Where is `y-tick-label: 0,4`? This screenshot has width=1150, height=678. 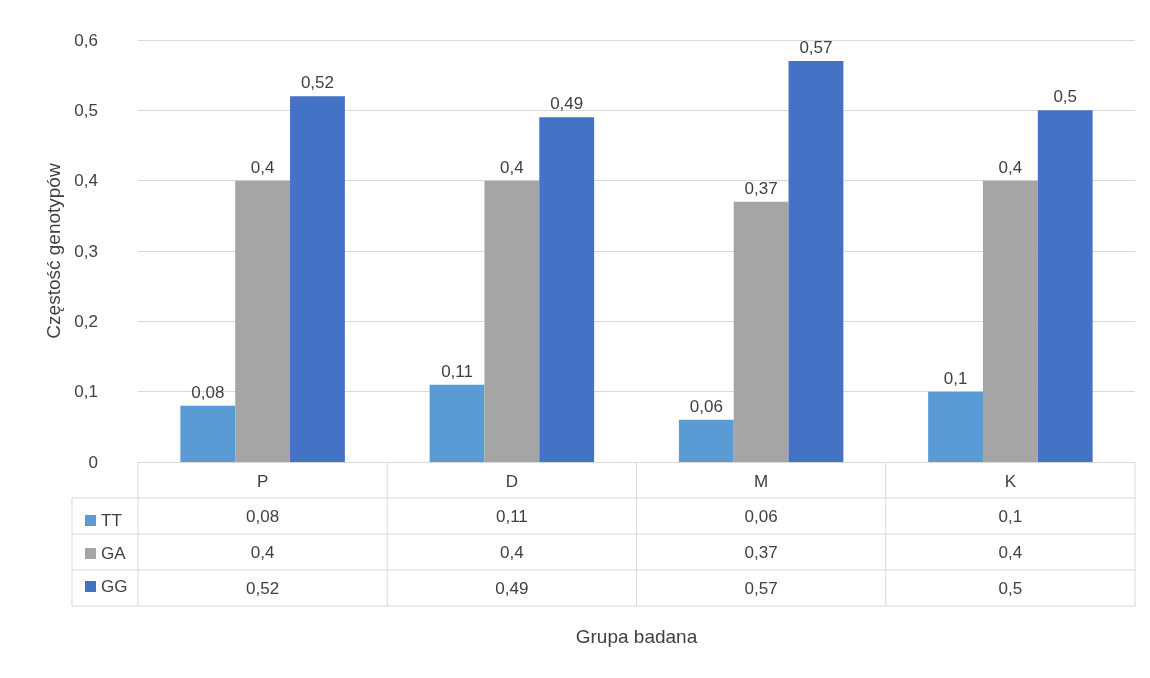 y-tick-label: 0,4 is located at coordinates (86, 181).